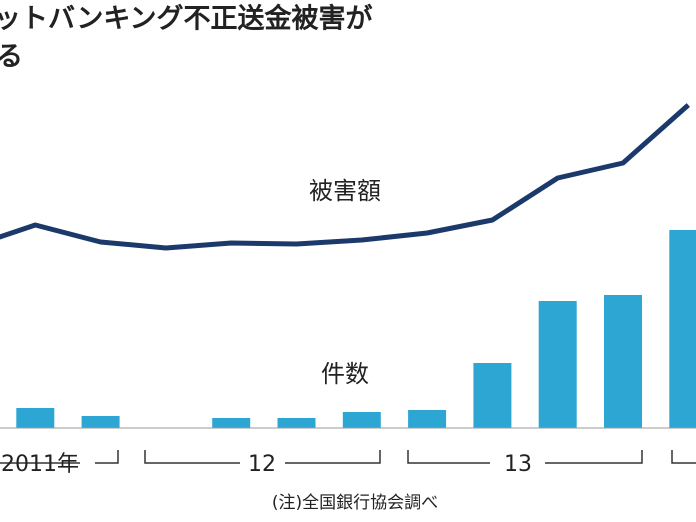 This screenshot has height=522, width=696. What do you see at coordinates (355, 503) in the screenshot?
I see `source-note: (注)全国銀行協会調べ` at bounding box center [355, 503].